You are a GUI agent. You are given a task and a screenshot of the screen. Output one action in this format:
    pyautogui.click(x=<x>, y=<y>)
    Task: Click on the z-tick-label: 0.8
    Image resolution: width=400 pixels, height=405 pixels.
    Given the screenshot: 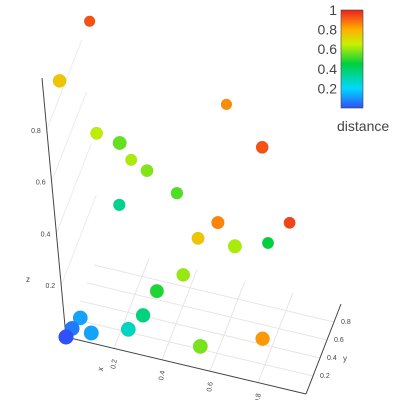 What is the action you would take?
    pyautogui.click(x=36, y=131)
    